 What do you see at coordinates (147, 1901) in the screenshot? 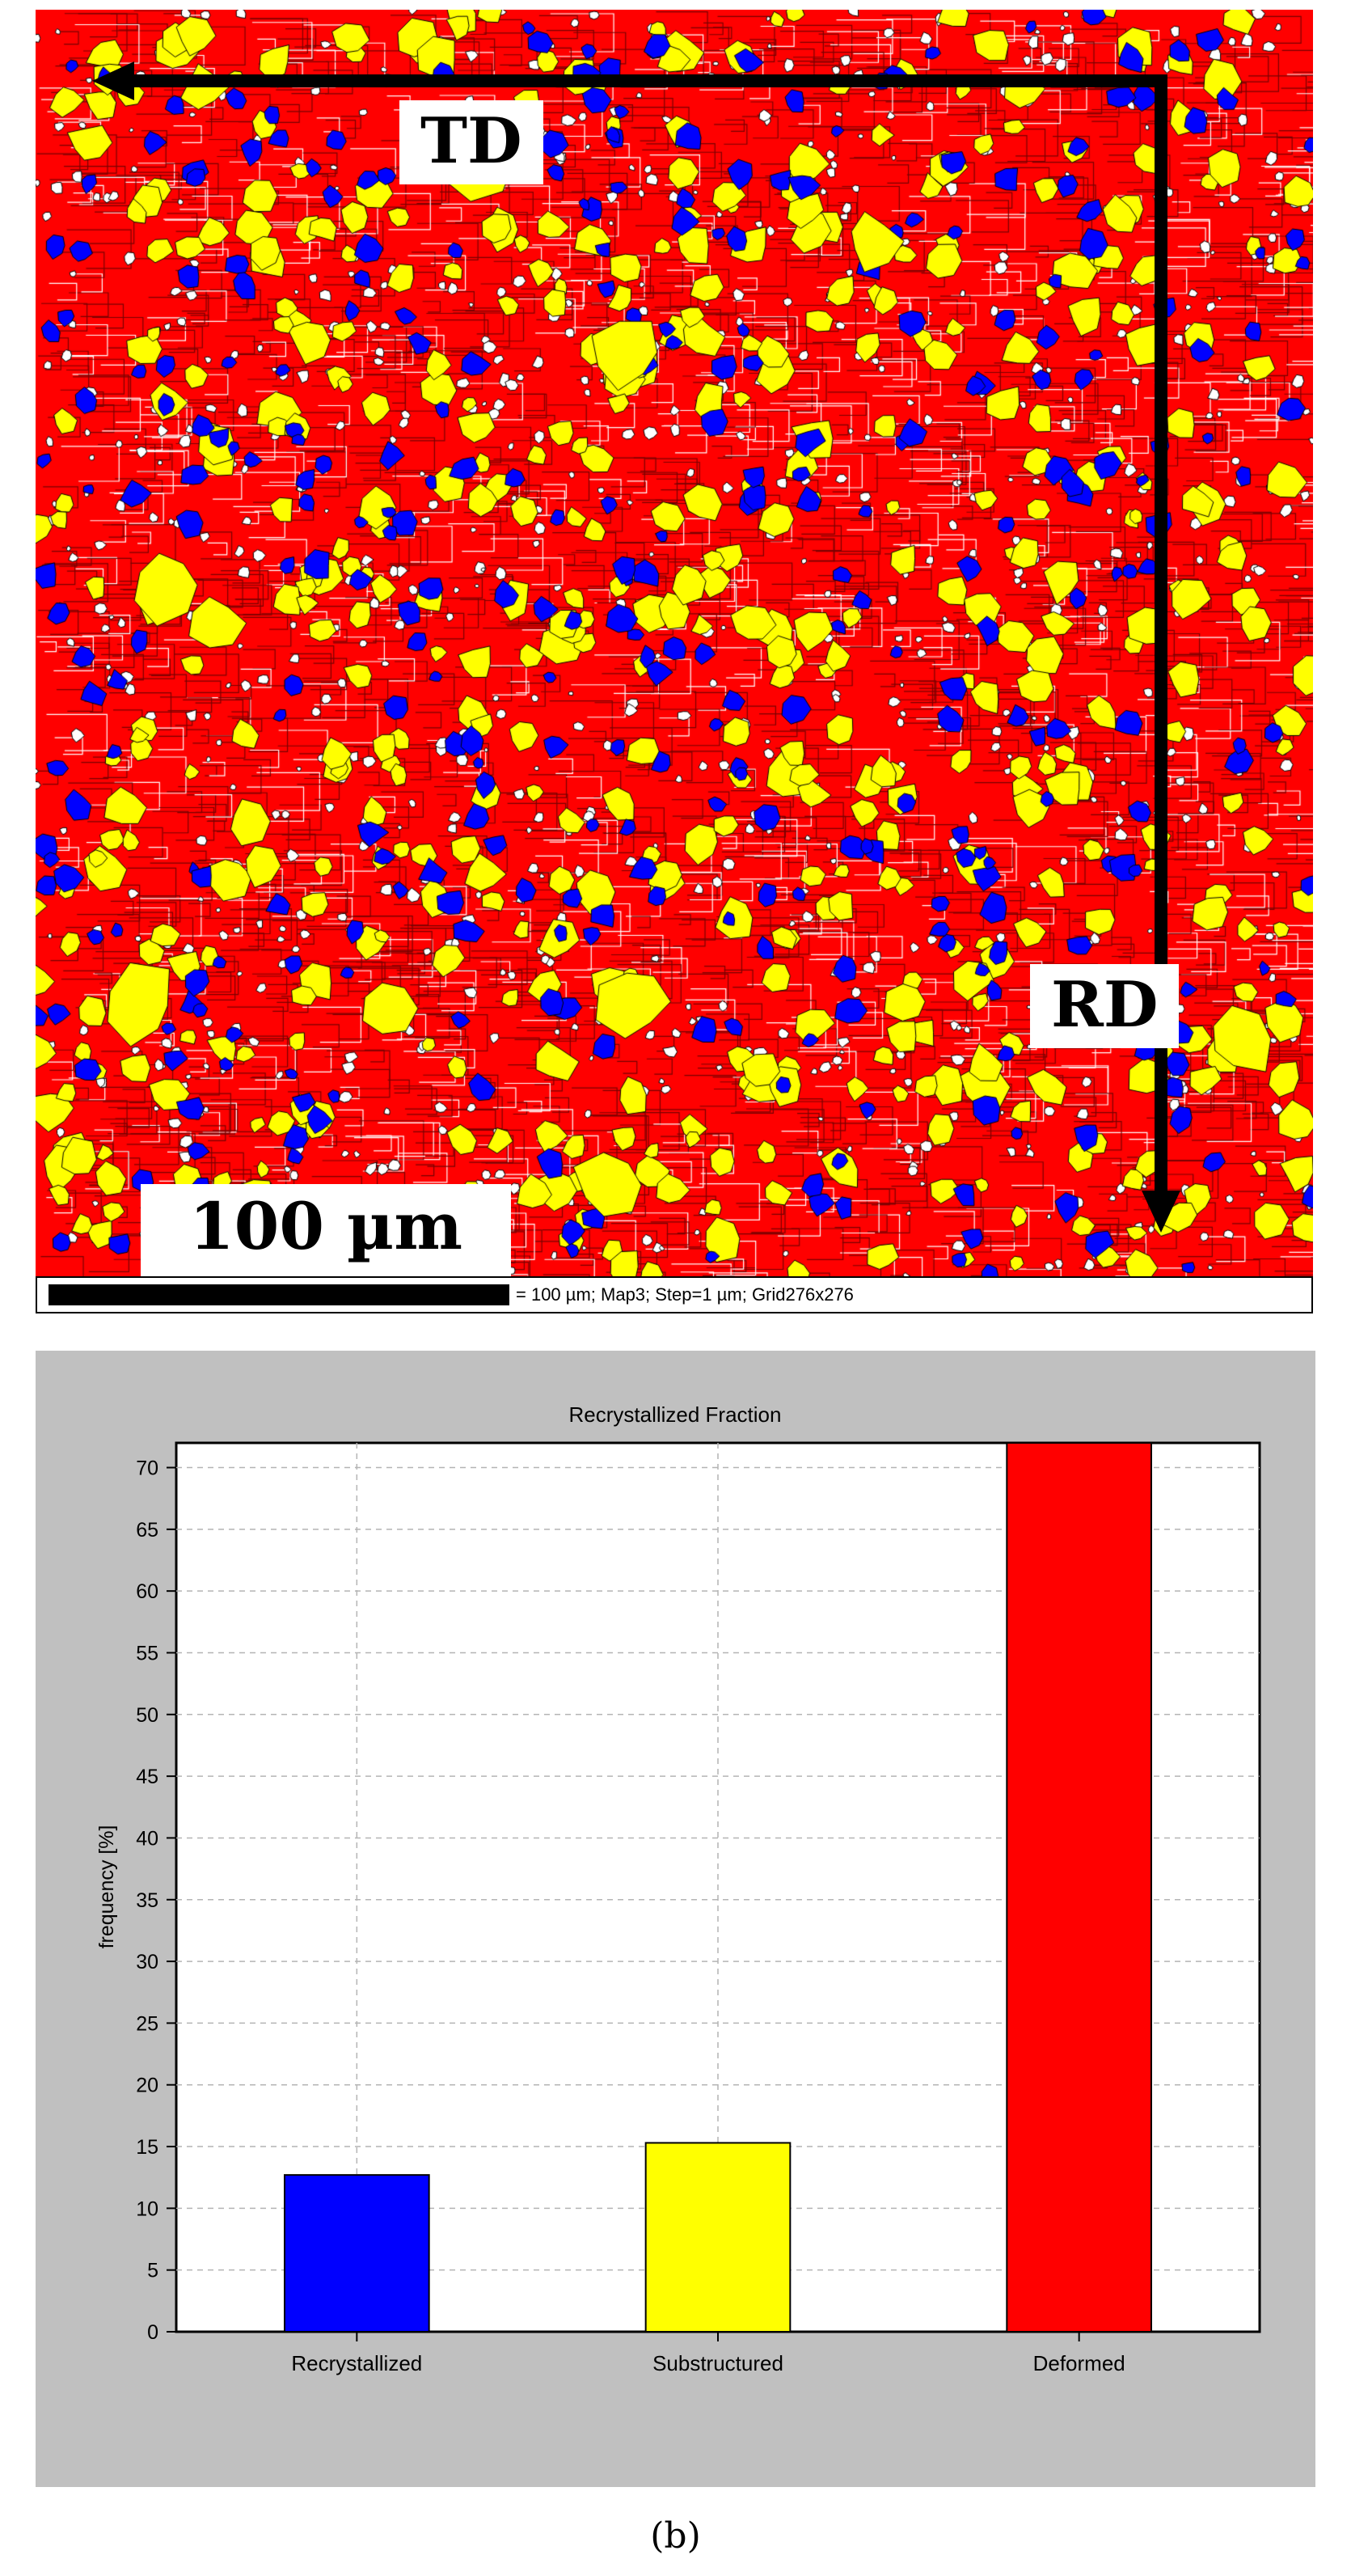
I see `y-tick-label: 35` at bounding box center [147, 1901].